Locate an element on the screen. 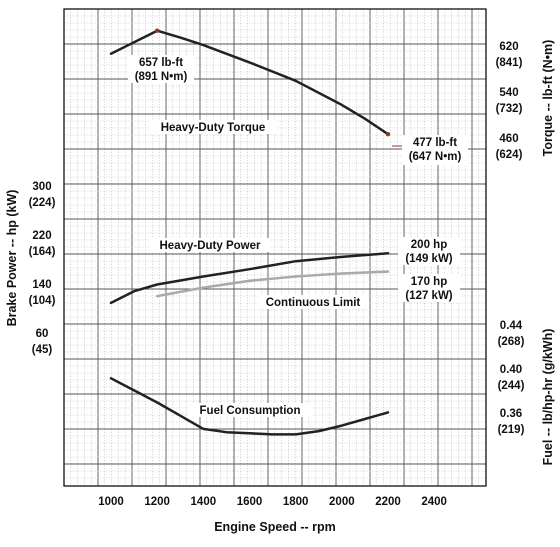  left-tick-sublabel: (164) is located at coordinates (42, 252).